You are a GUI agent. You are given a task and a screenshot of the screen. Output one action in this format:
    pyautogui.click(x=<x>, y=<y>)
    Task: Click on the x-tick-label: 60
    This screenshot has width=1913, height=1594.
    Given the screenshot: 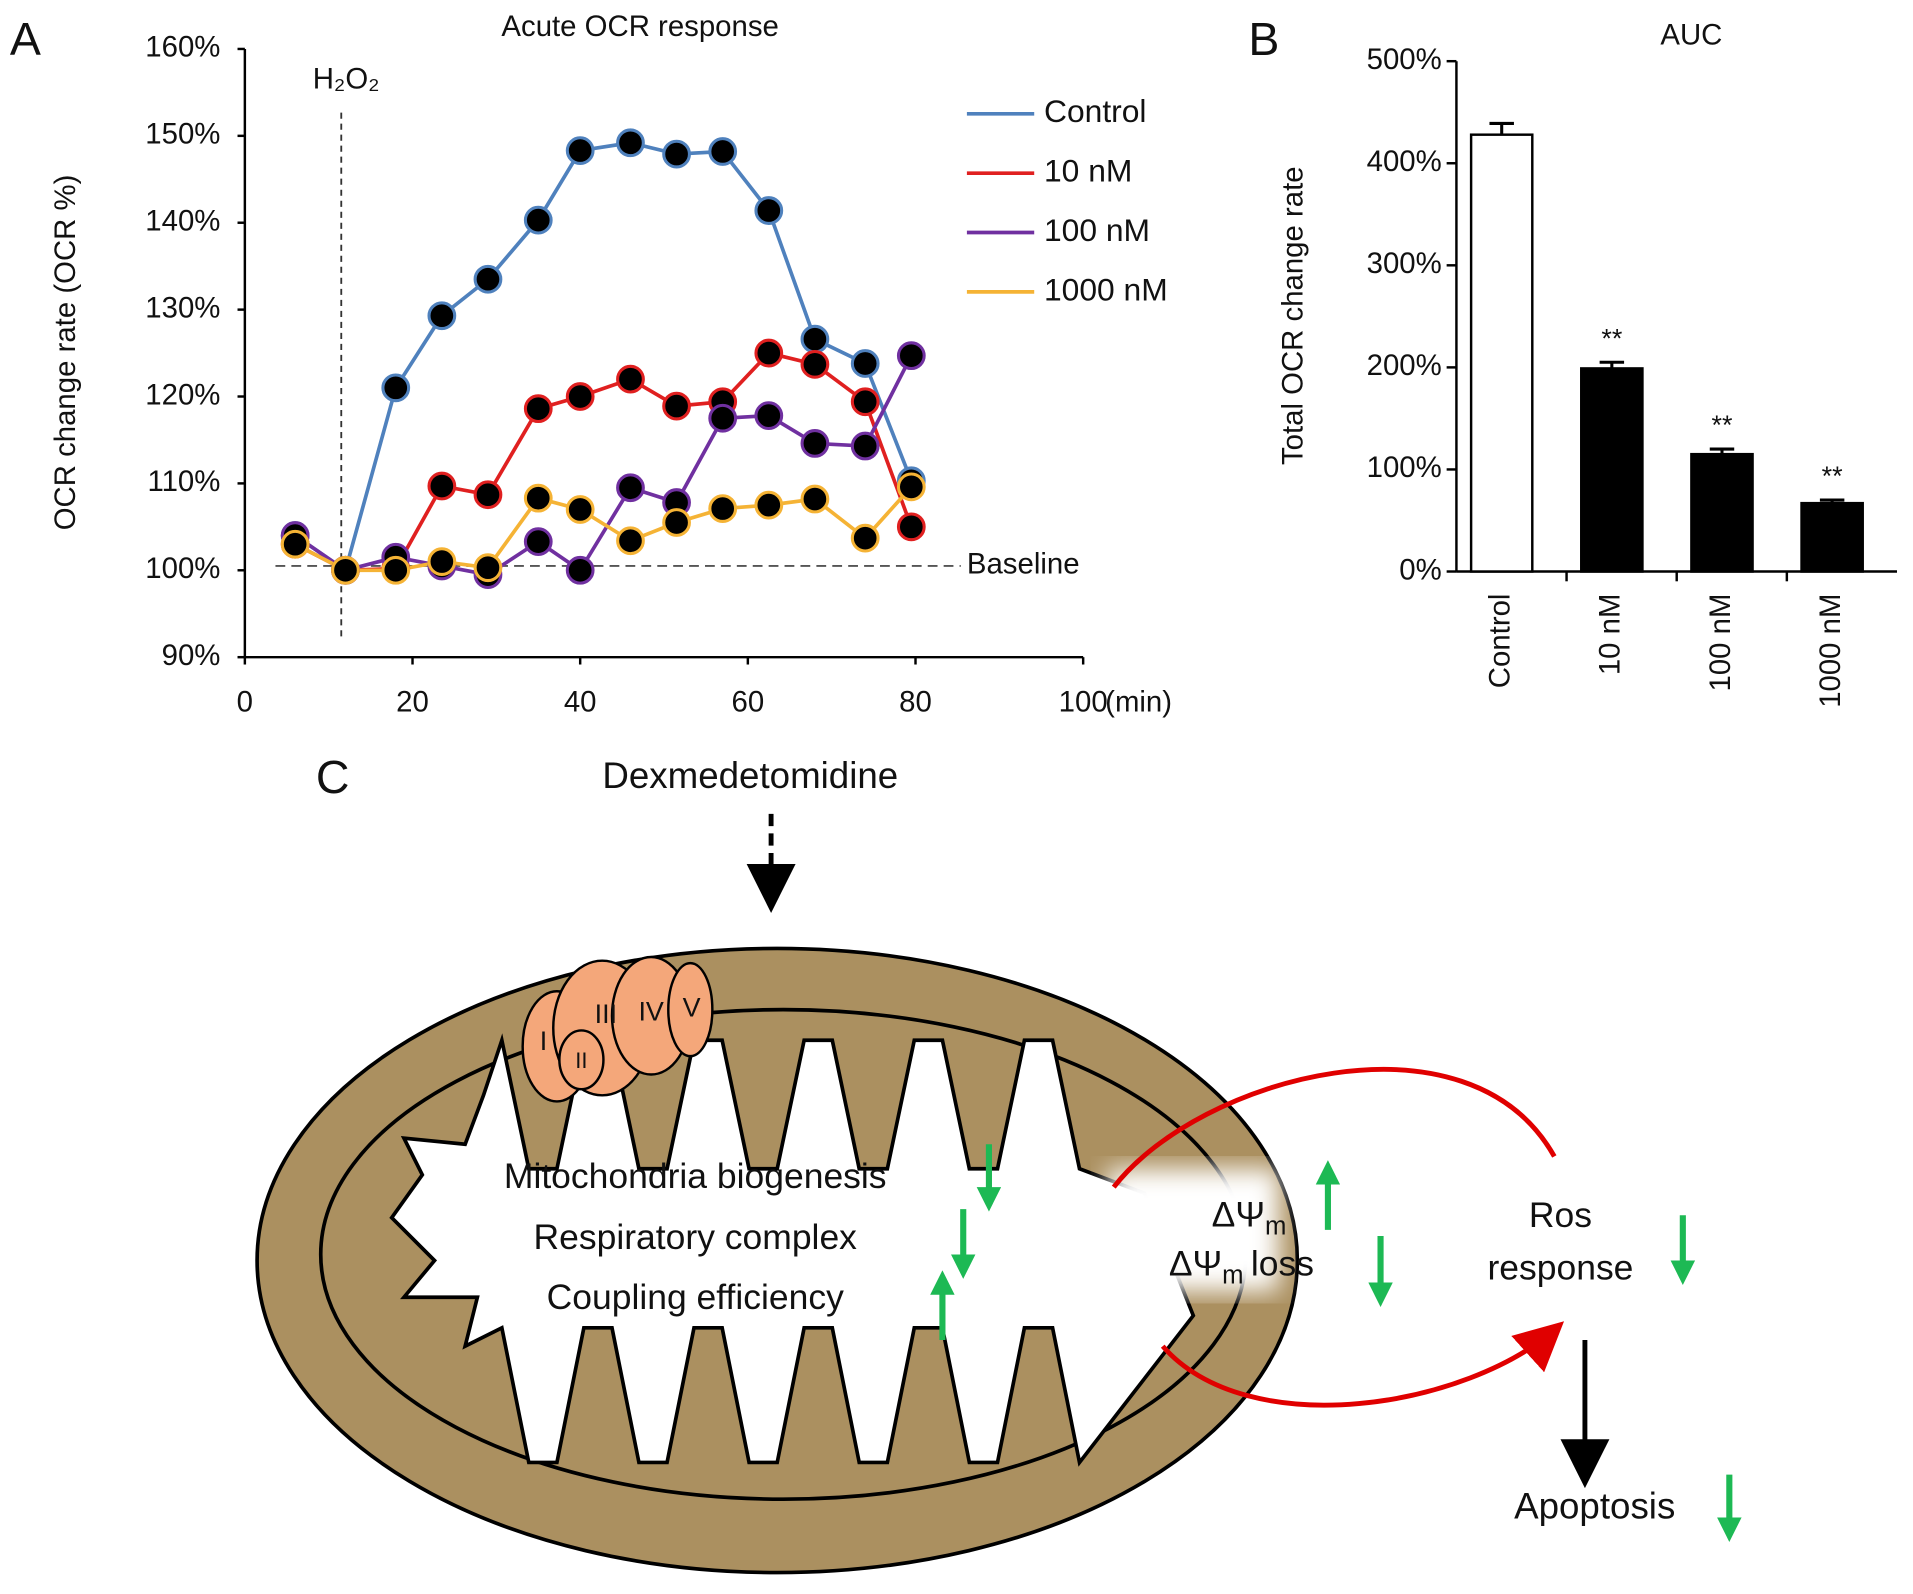 What is the action you would take?
    pyautogui.click(x=748, y=701)
    